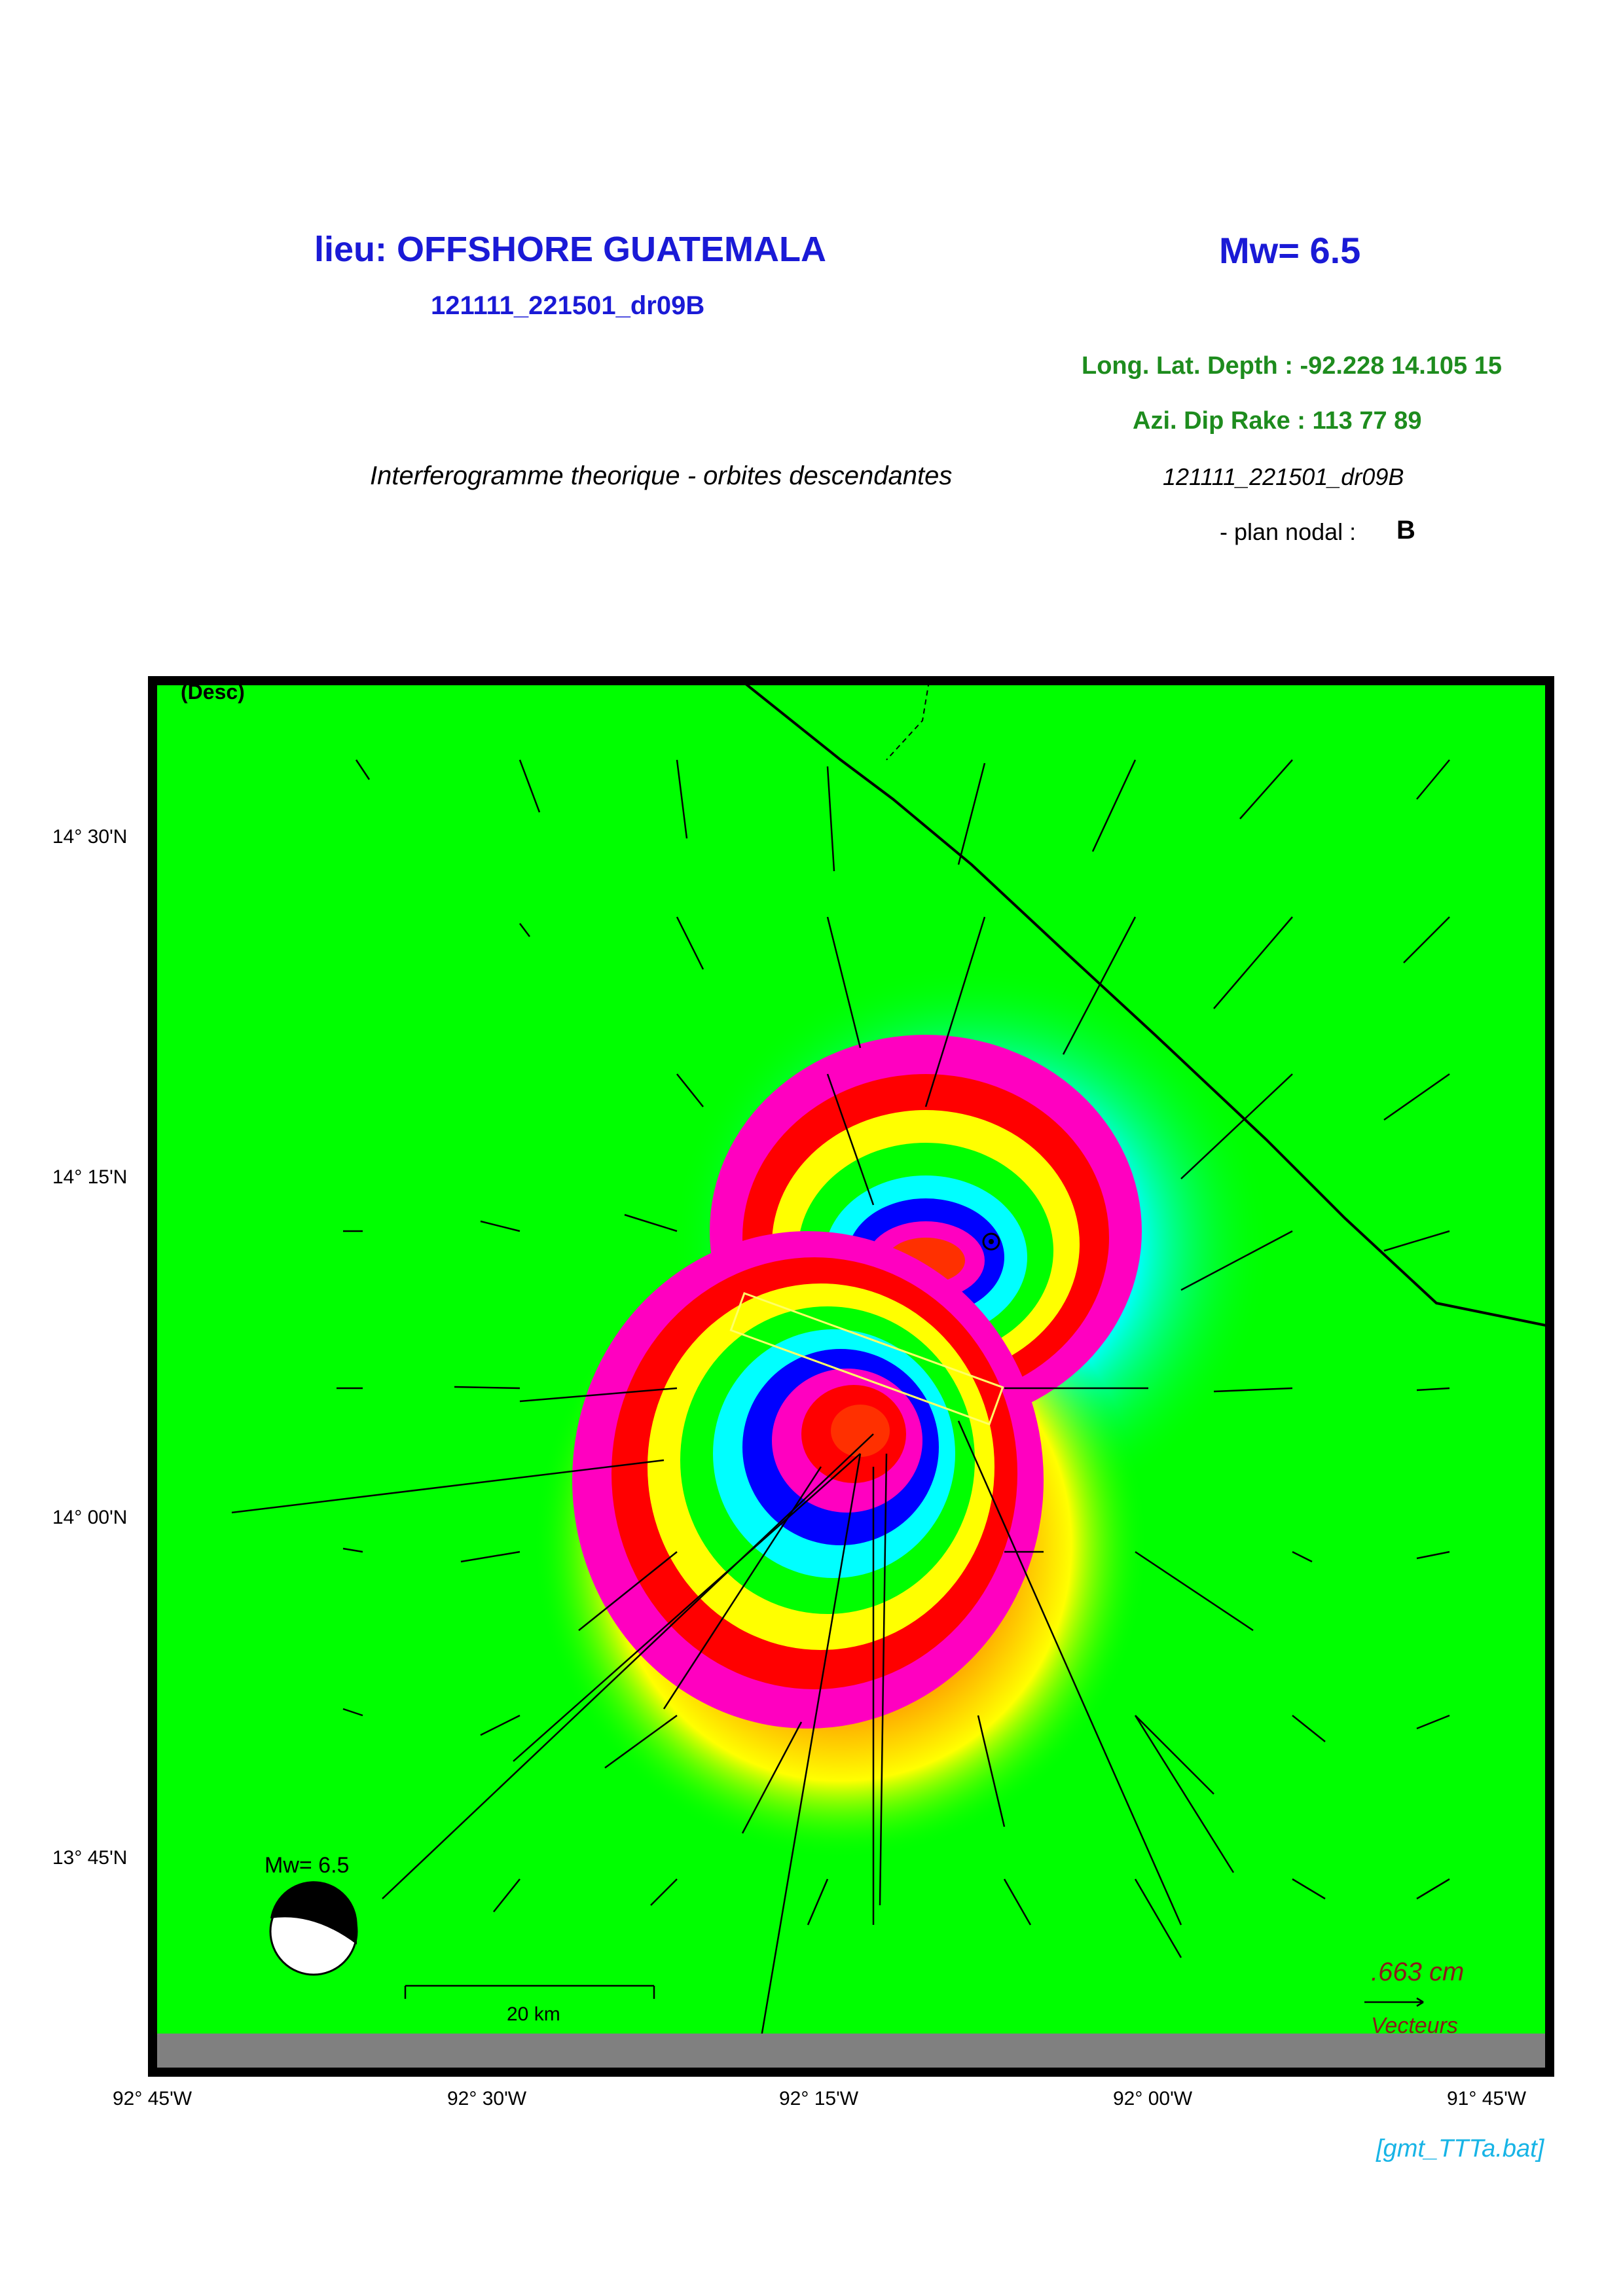  Describe the element at coordinates (866, 1359) in the screenshot. I see `fault-plane` at that location.